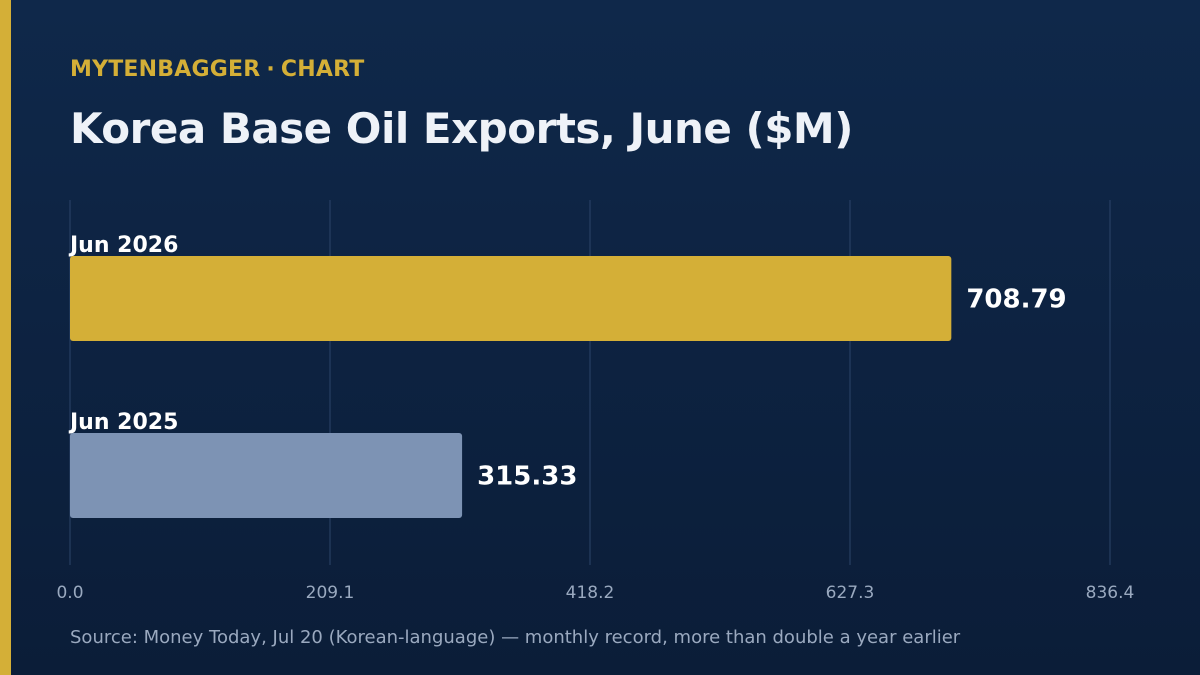 Image resolution: width=1200 pixels, height=675 pixels. I want to click on brand-label: MYTENBAGGER · CHART, so click(217, 69).